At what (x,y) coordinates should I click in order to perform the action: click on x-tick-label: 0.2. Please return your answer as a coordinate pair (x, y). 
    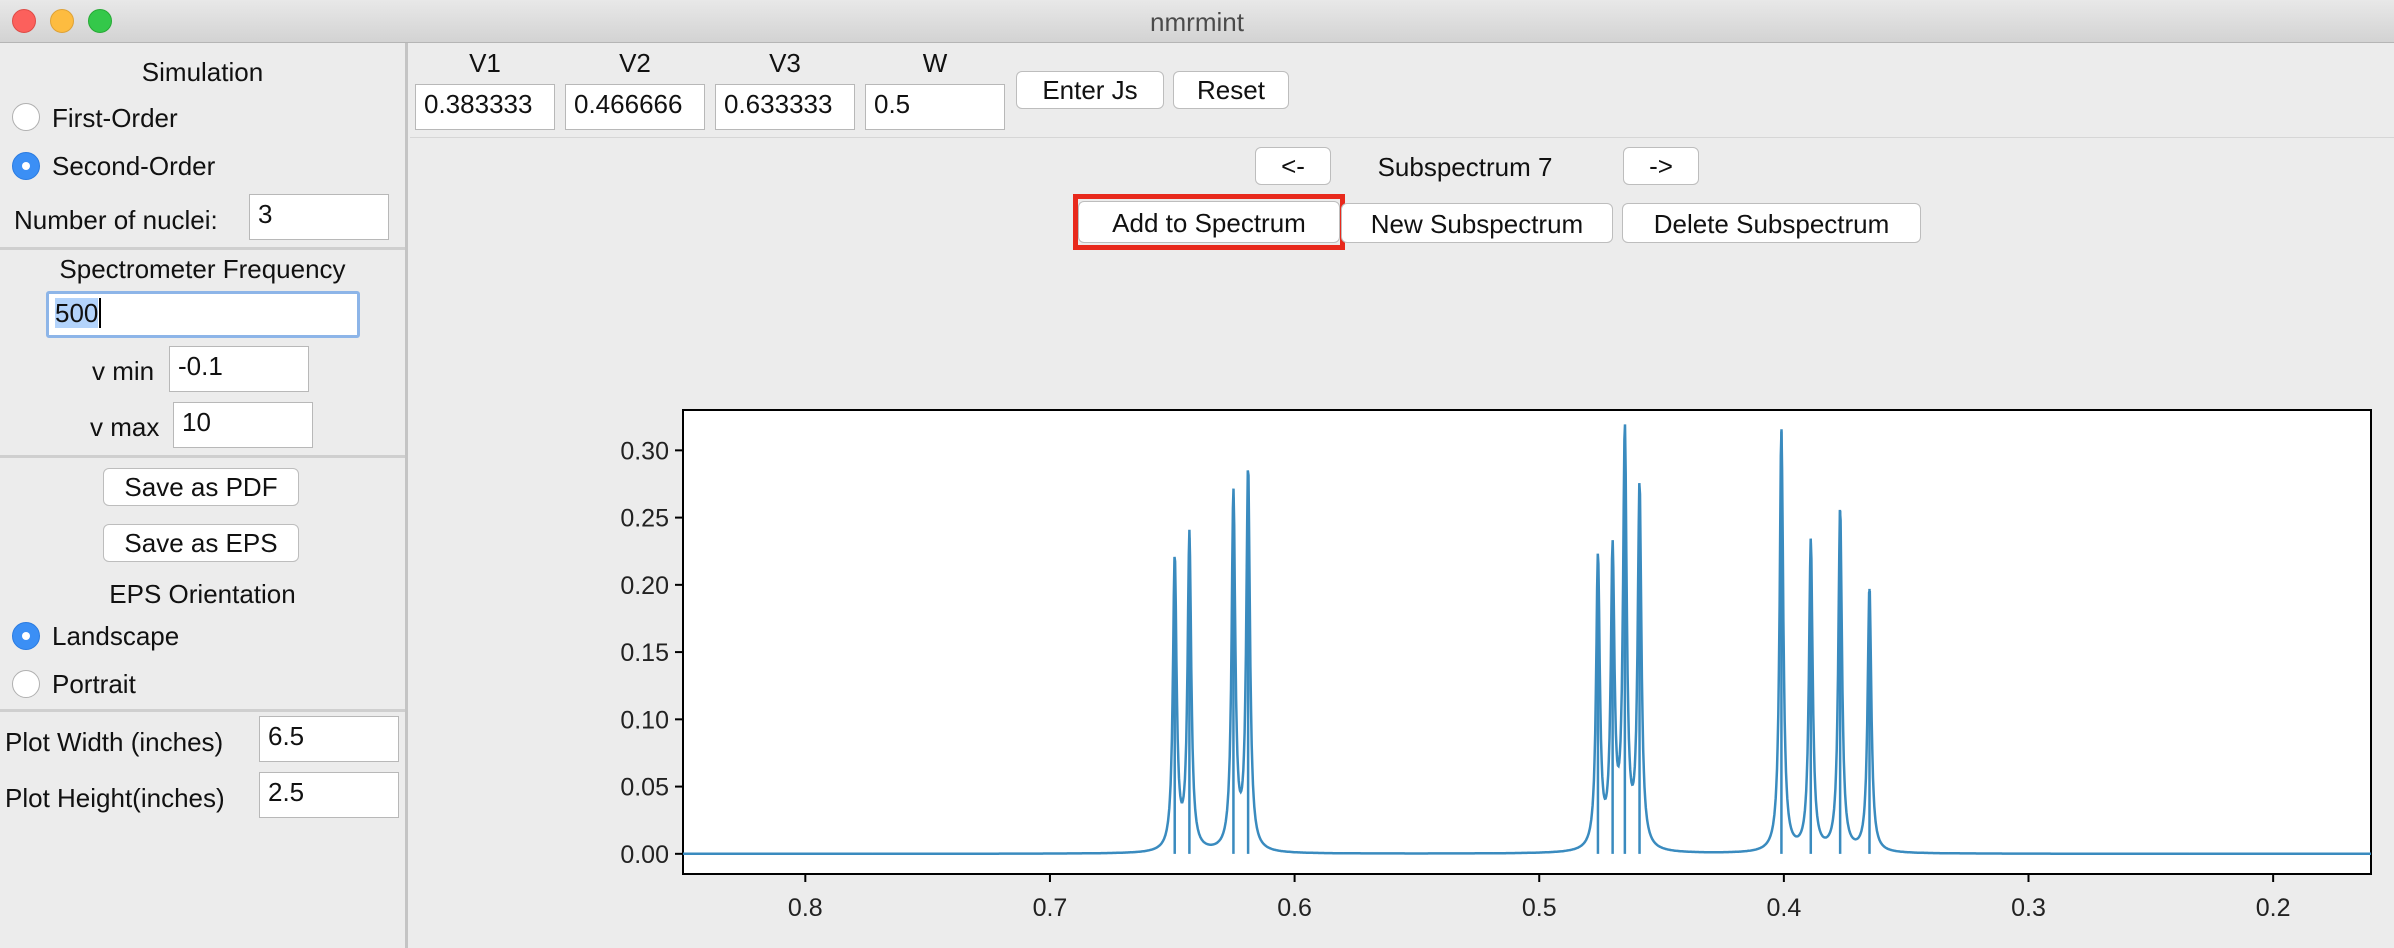
    Looking at the image, I should click on (2273, 908).